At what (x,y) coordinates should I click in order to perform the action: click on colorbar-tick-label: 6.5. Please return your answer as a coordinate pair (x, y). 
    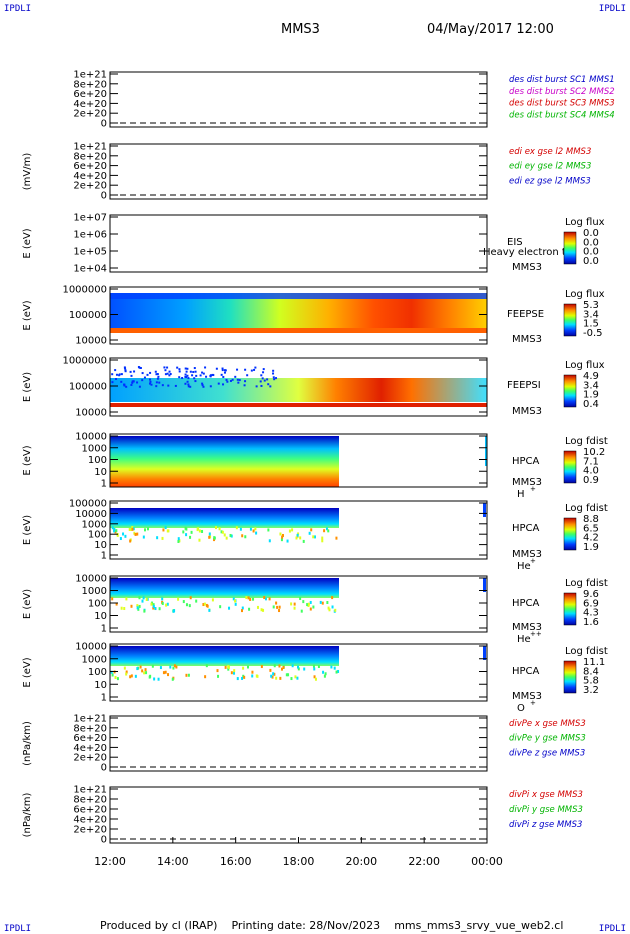
    Looking at the image, I should click on (591, 528).